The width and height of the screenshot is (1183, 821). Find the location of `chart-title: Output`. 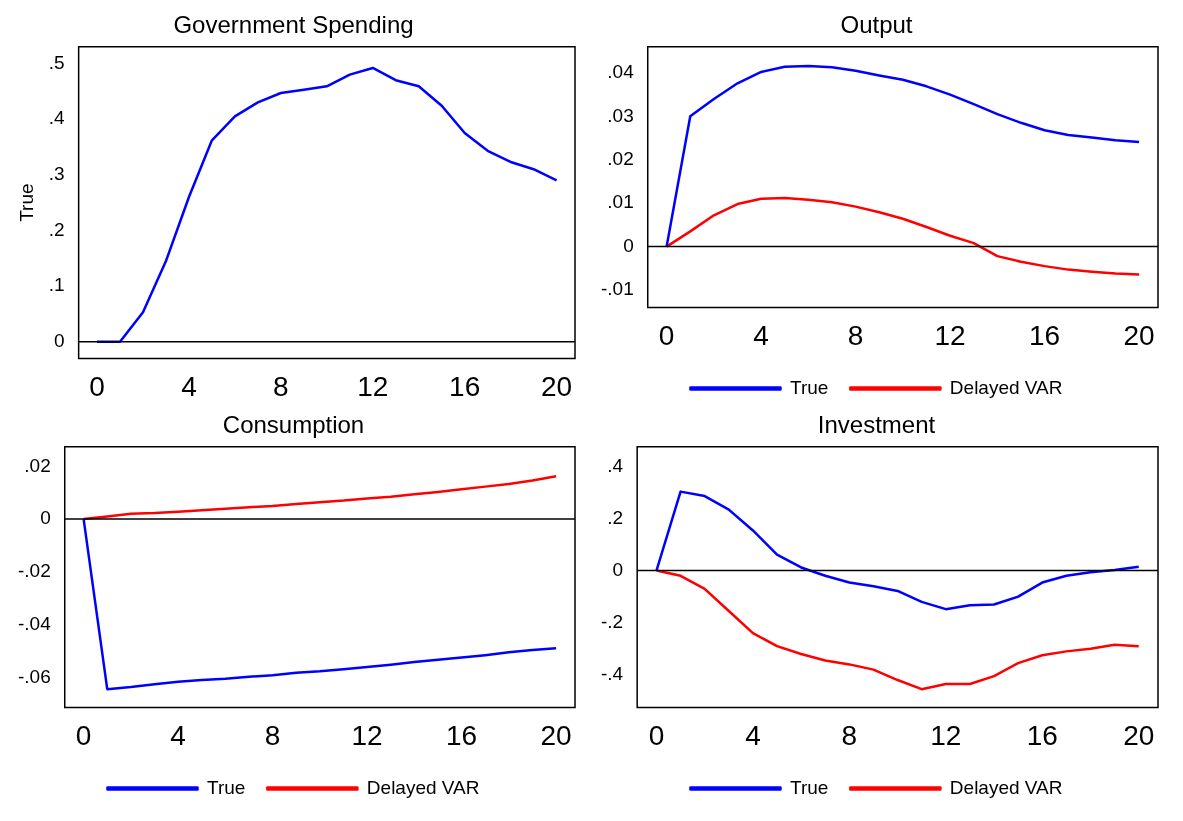

chart-title: Output is located at coordinates (876, 25).